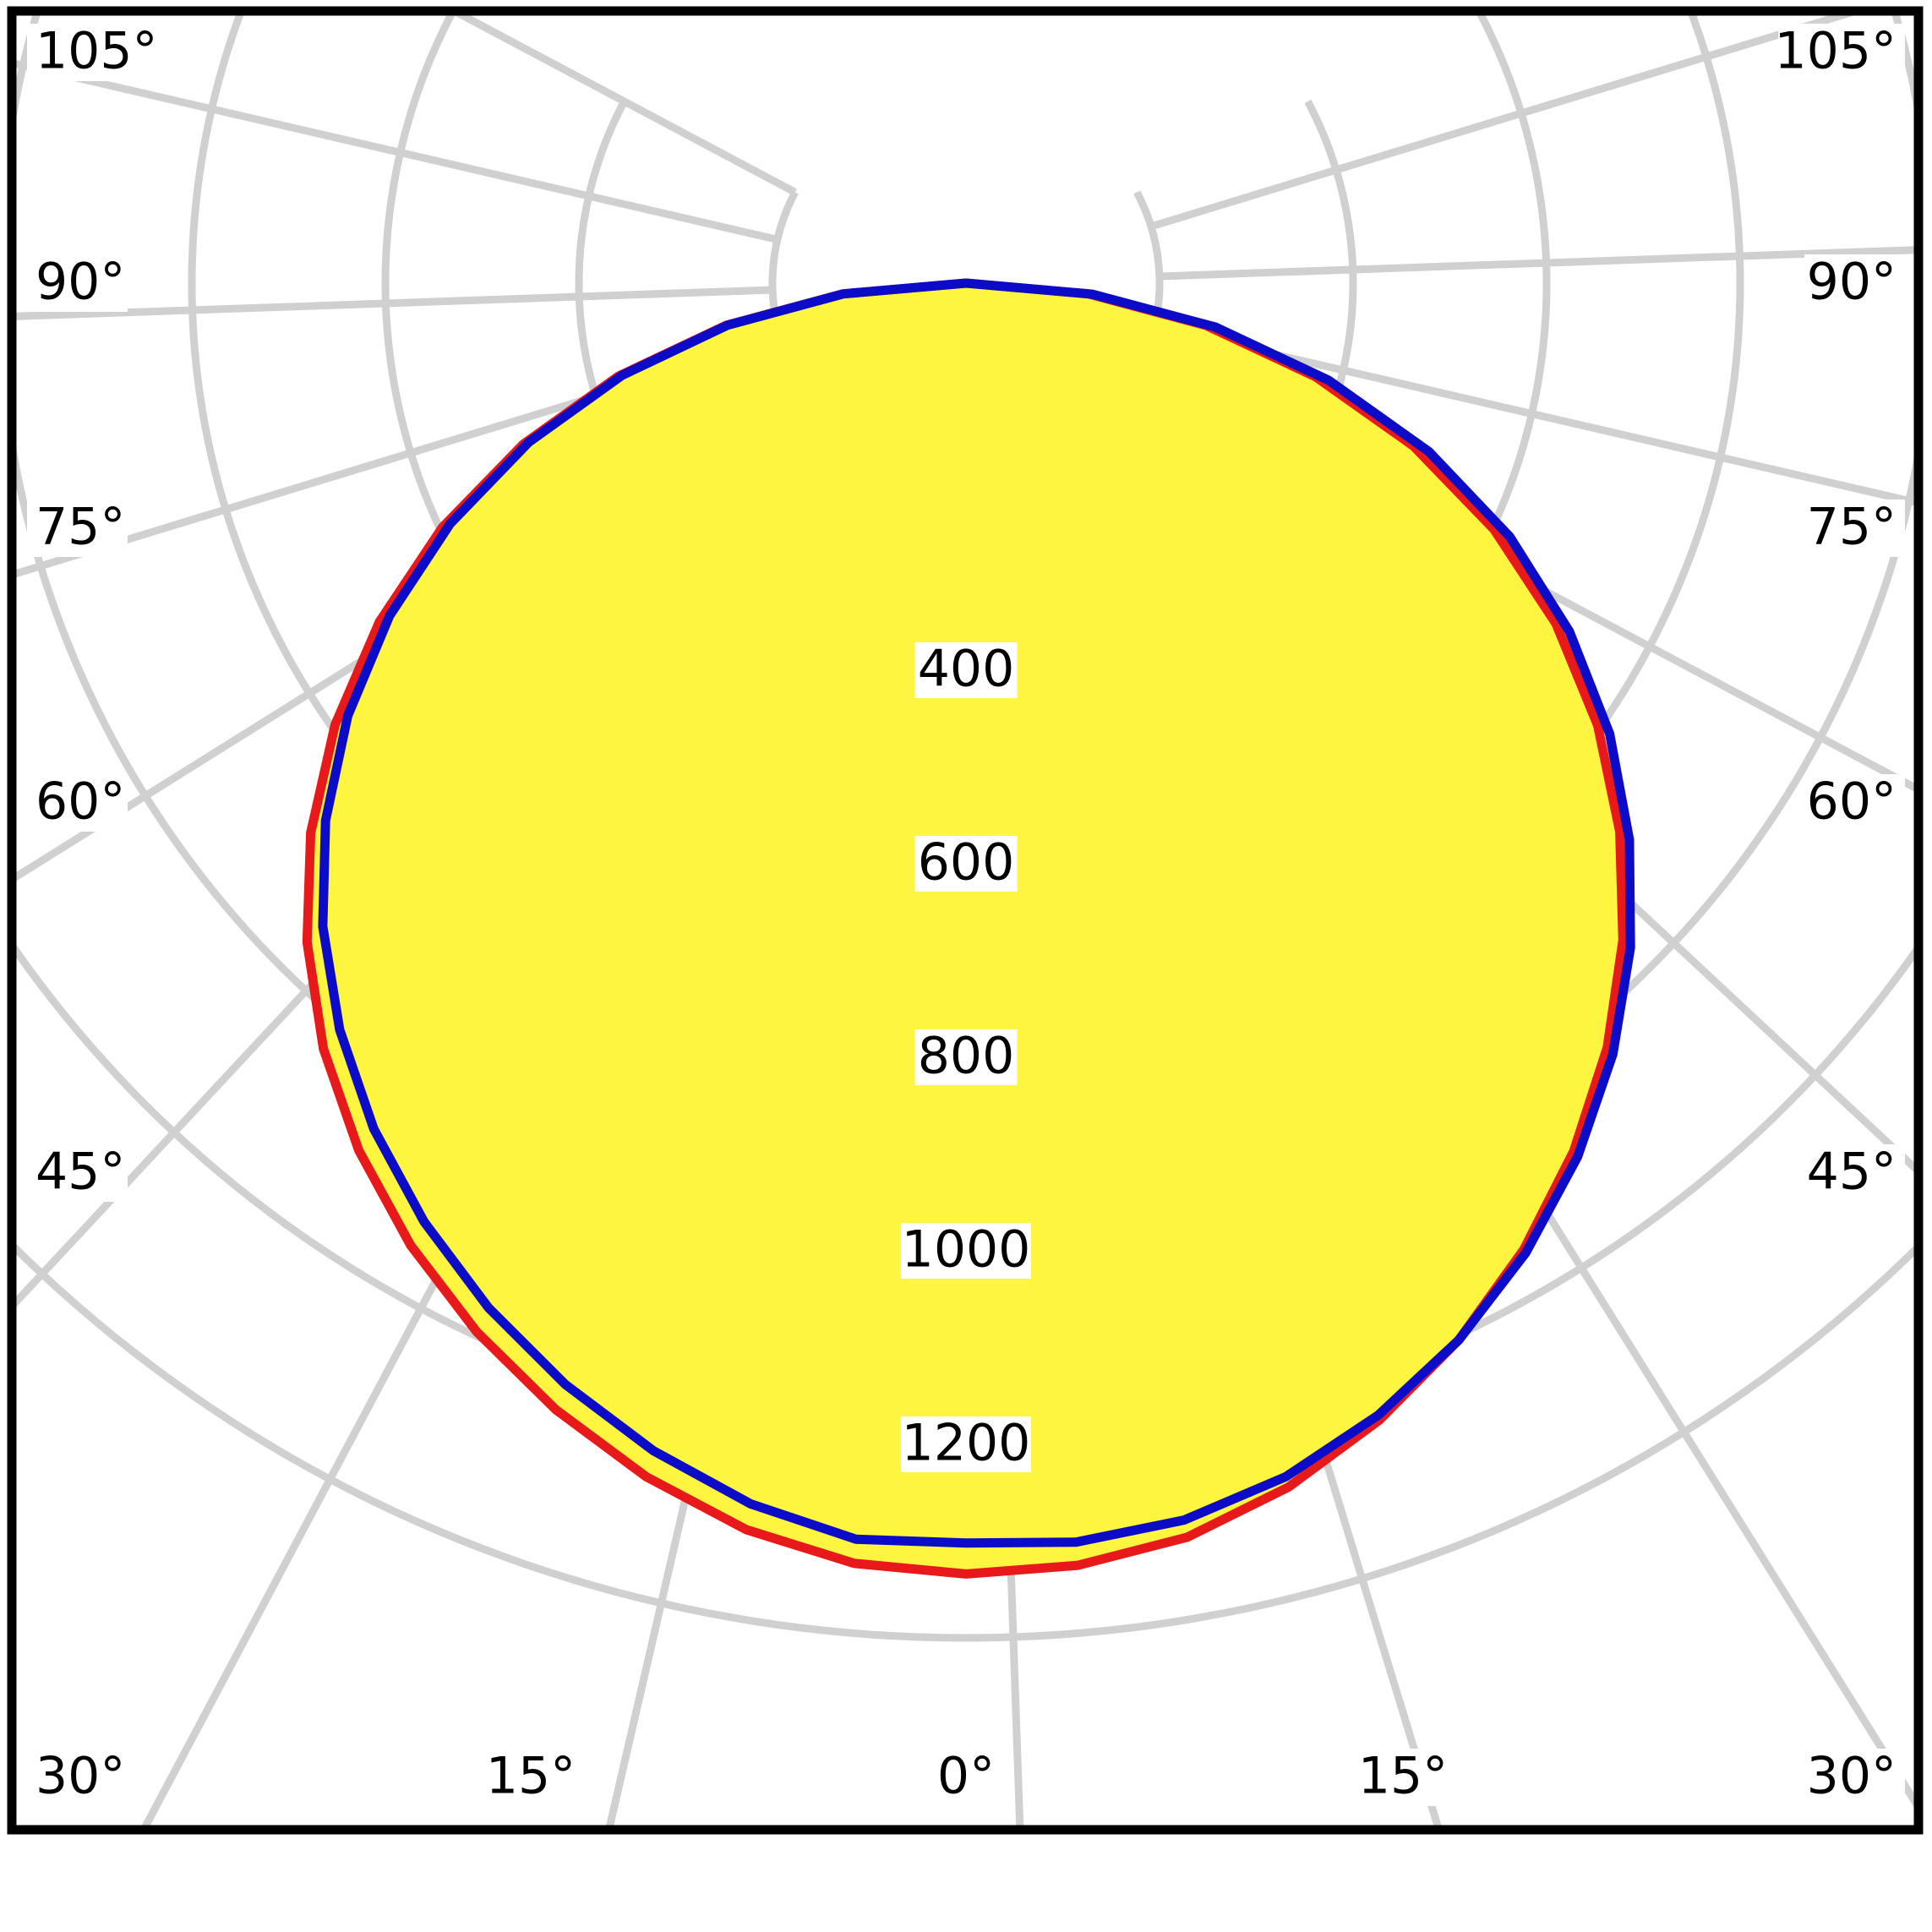  I want to click on angle-label-left-75: 75°, so click(80, 527).